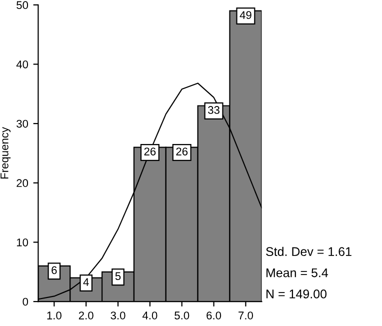 This screenshot has height=326, width=382. What do you see at coordinates (245, 316) in the screenshot?
I see `x-tick-label: 7.0` at bounding box center [245, 316].